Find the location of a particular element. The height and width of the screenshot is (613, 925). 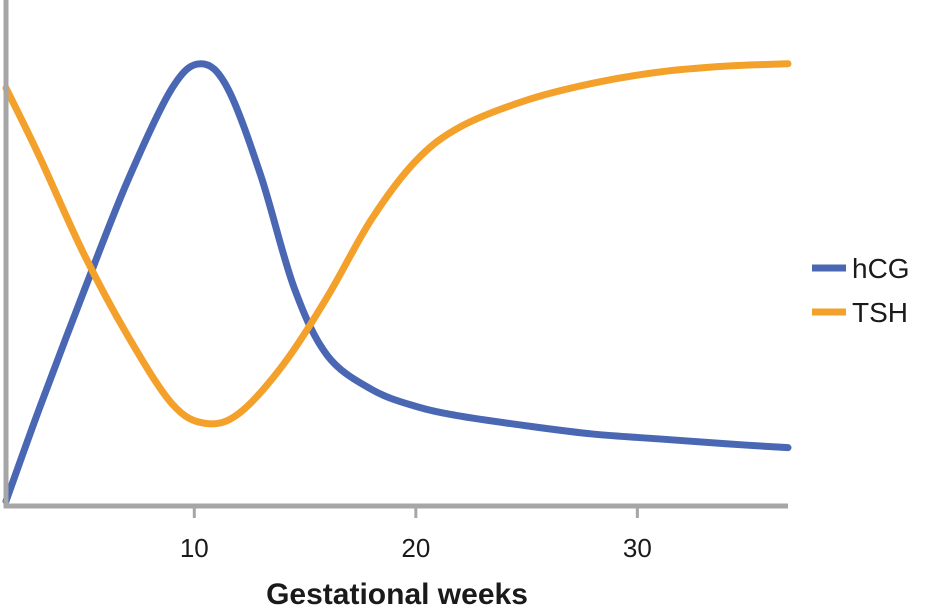

legend-label-tsh: TSH is located at coordinates (880, 312).